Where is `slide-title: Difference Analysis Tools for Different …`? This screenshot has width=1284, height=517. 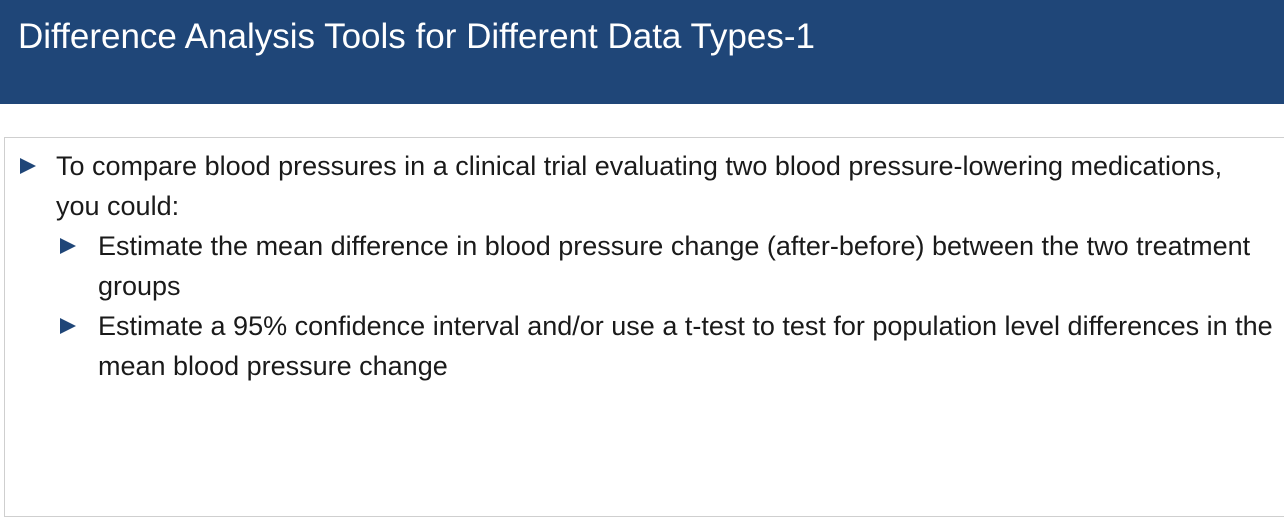
slide-title: Difference Analysis Tools for Different … is located at coordinates (416, 36).